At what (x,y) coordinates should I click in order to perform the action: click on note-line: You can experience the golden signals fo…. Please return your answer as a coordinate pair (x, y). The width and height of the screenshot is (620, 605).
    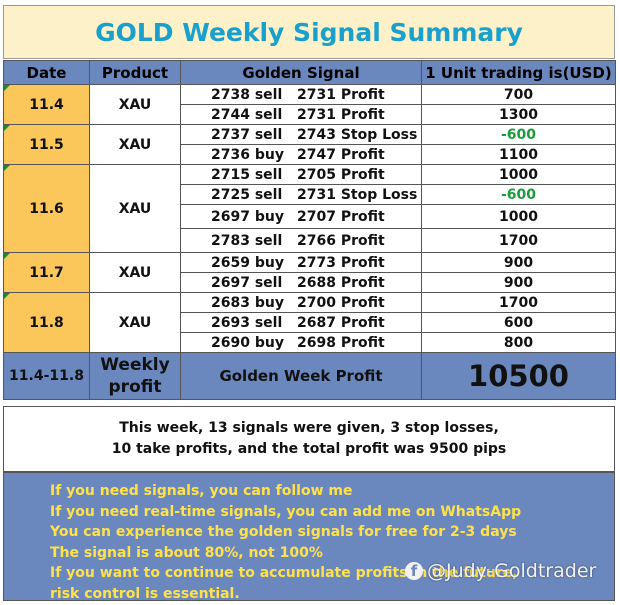
    Looking at the image, I should click on (283, 532).